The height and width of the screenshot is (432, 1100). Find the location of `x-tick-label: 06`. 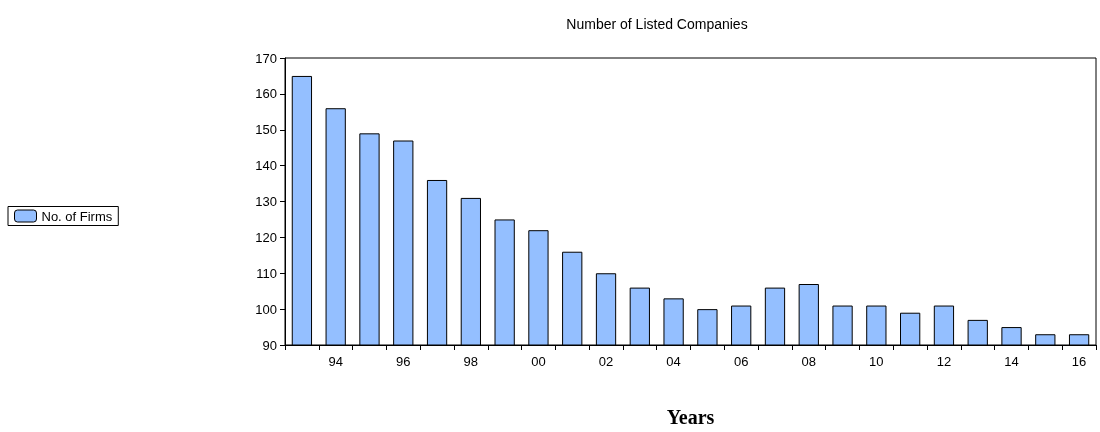

x-tick-label: 06 is located at coordinates (741, 361).